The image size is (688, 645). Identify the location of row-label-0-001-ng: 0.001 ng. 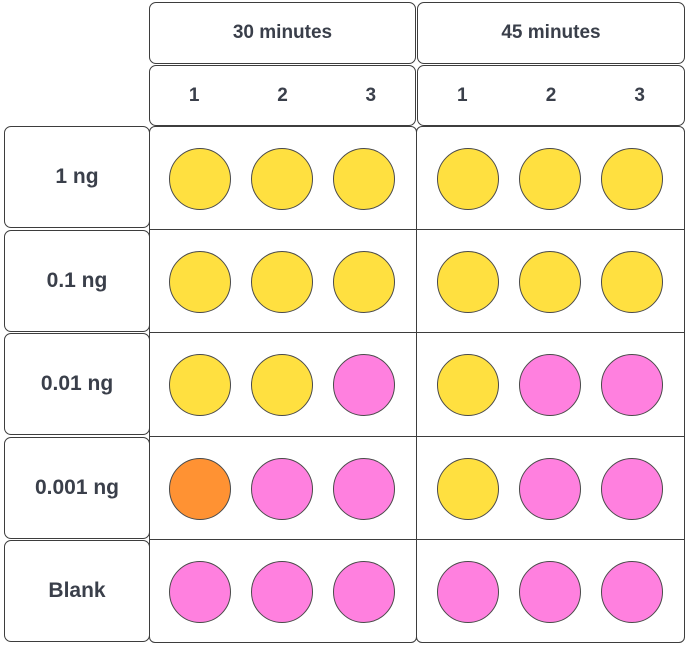
(77, 488).